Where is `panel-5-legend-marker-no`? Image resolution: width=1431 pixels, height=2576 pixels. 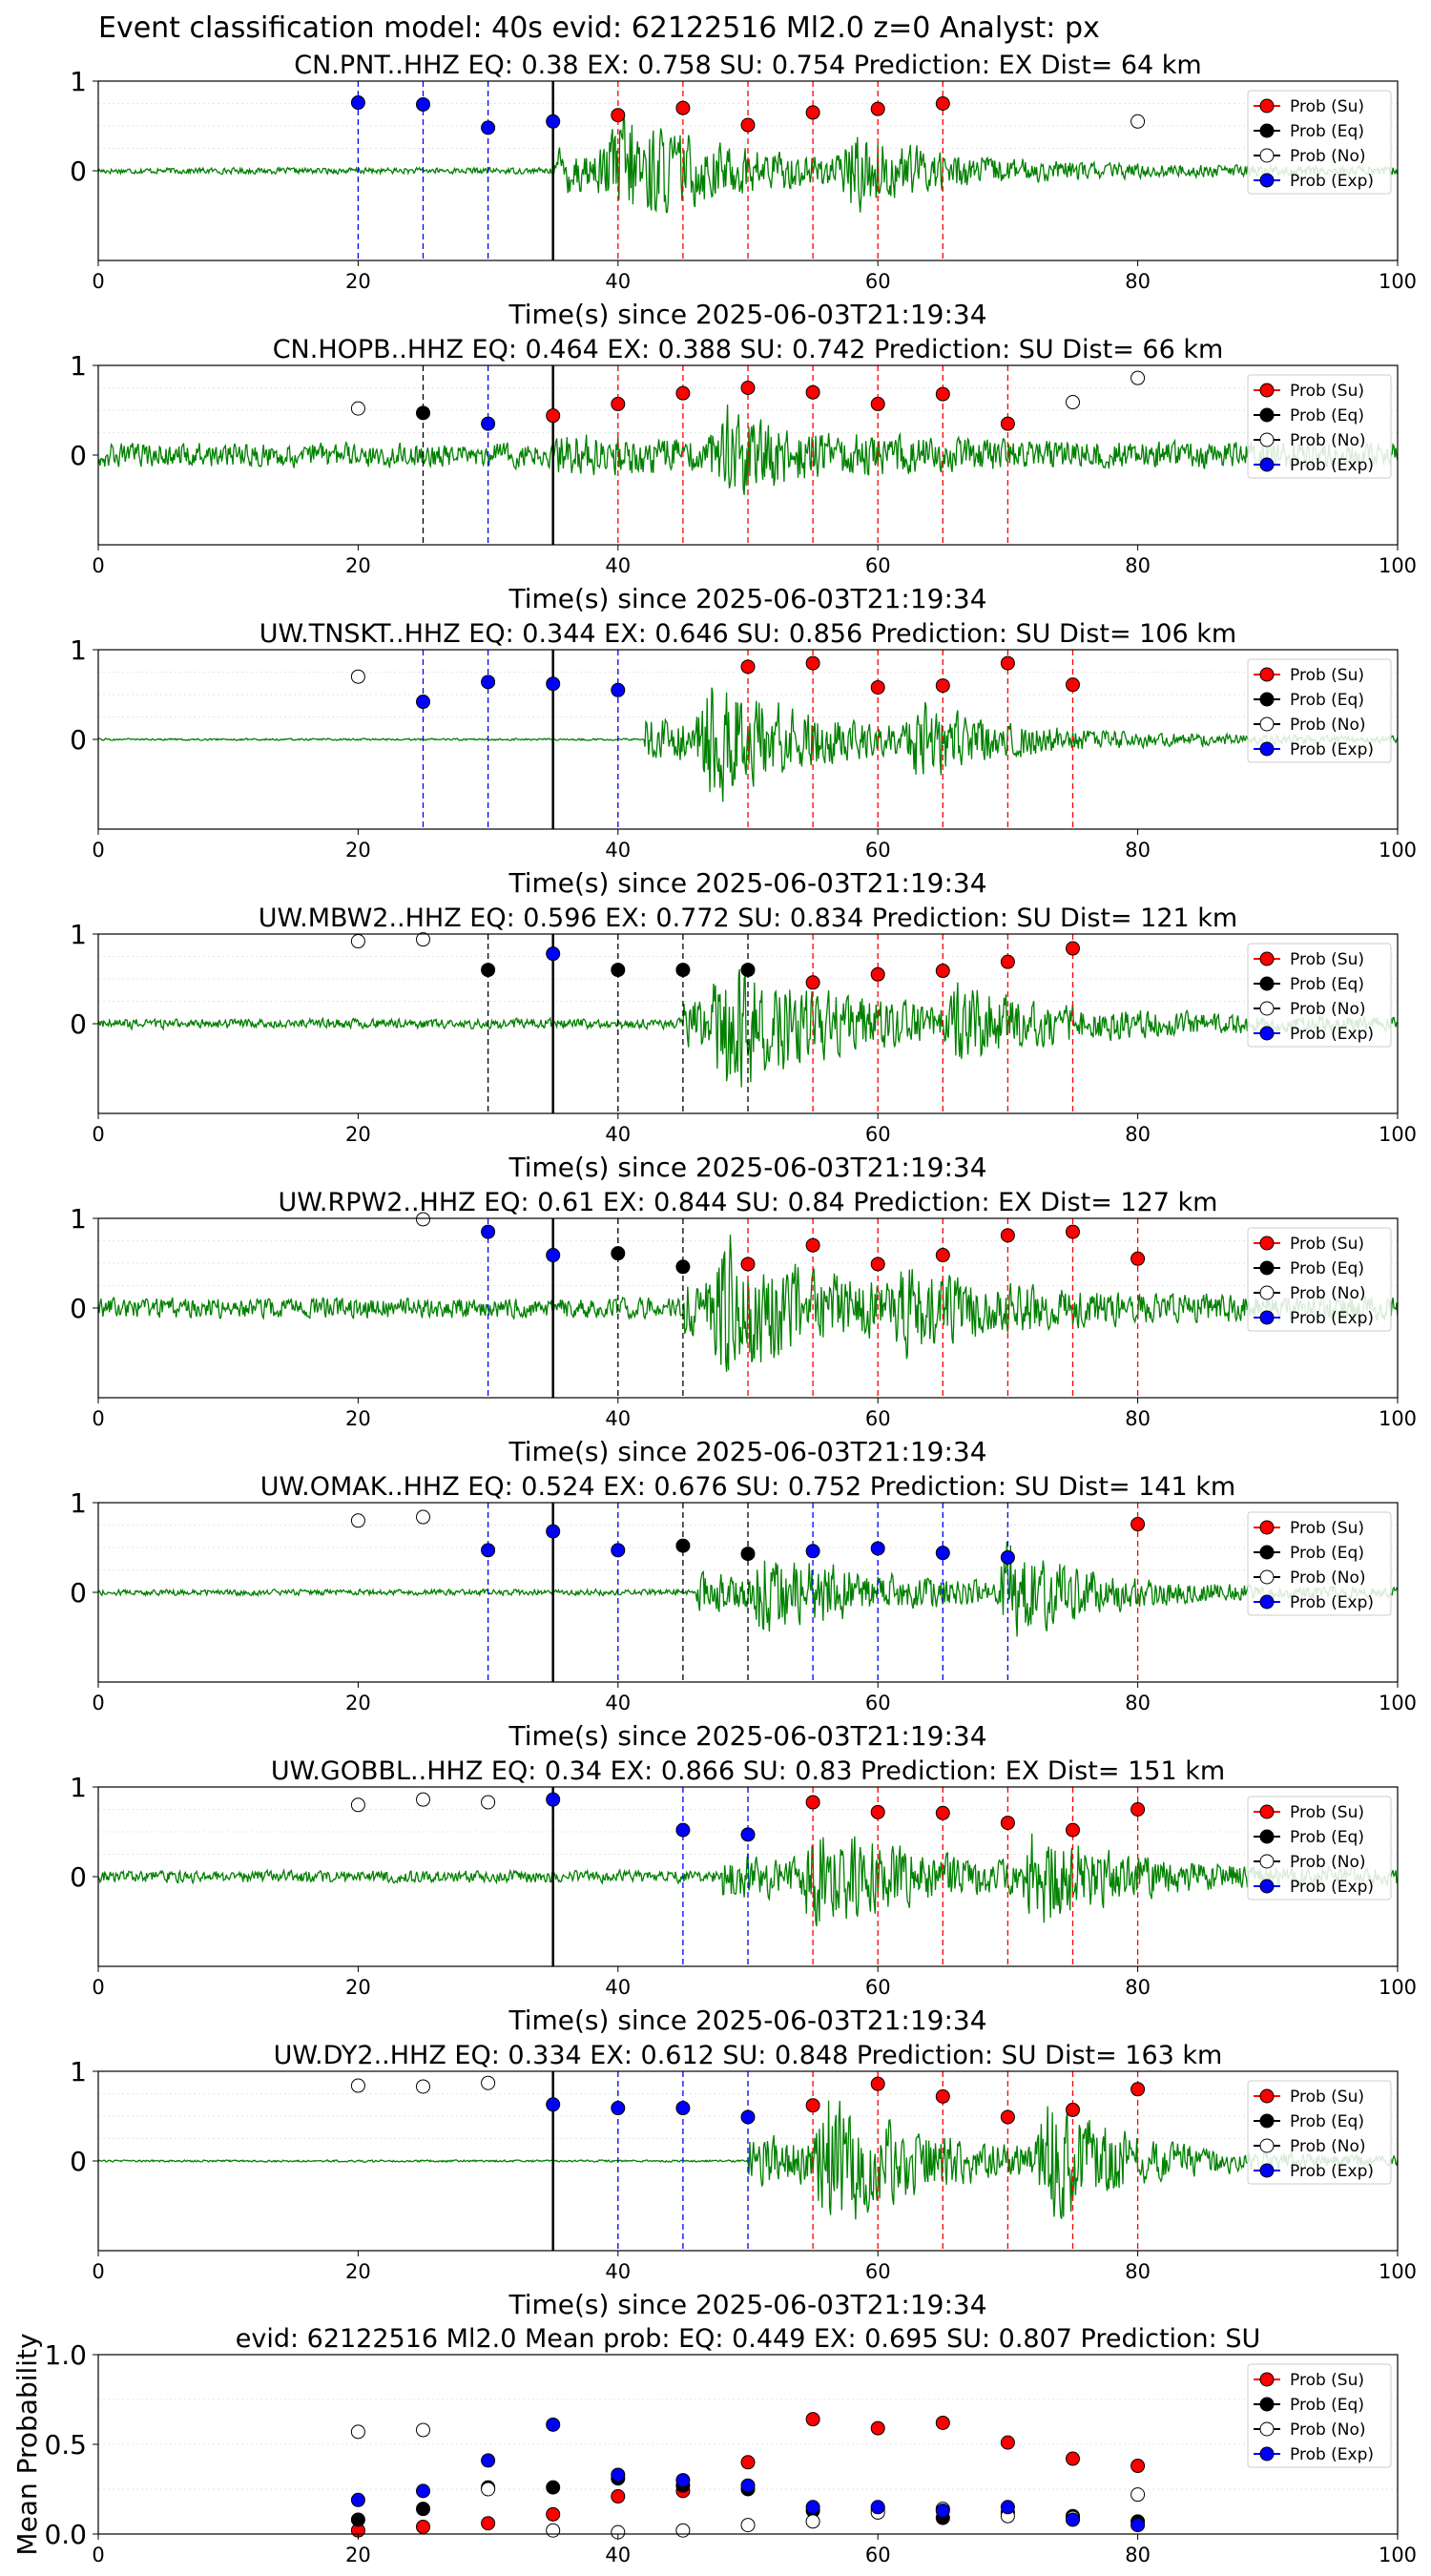 panel-5-legend-marker-no is located at coordinates (1267, 1292).